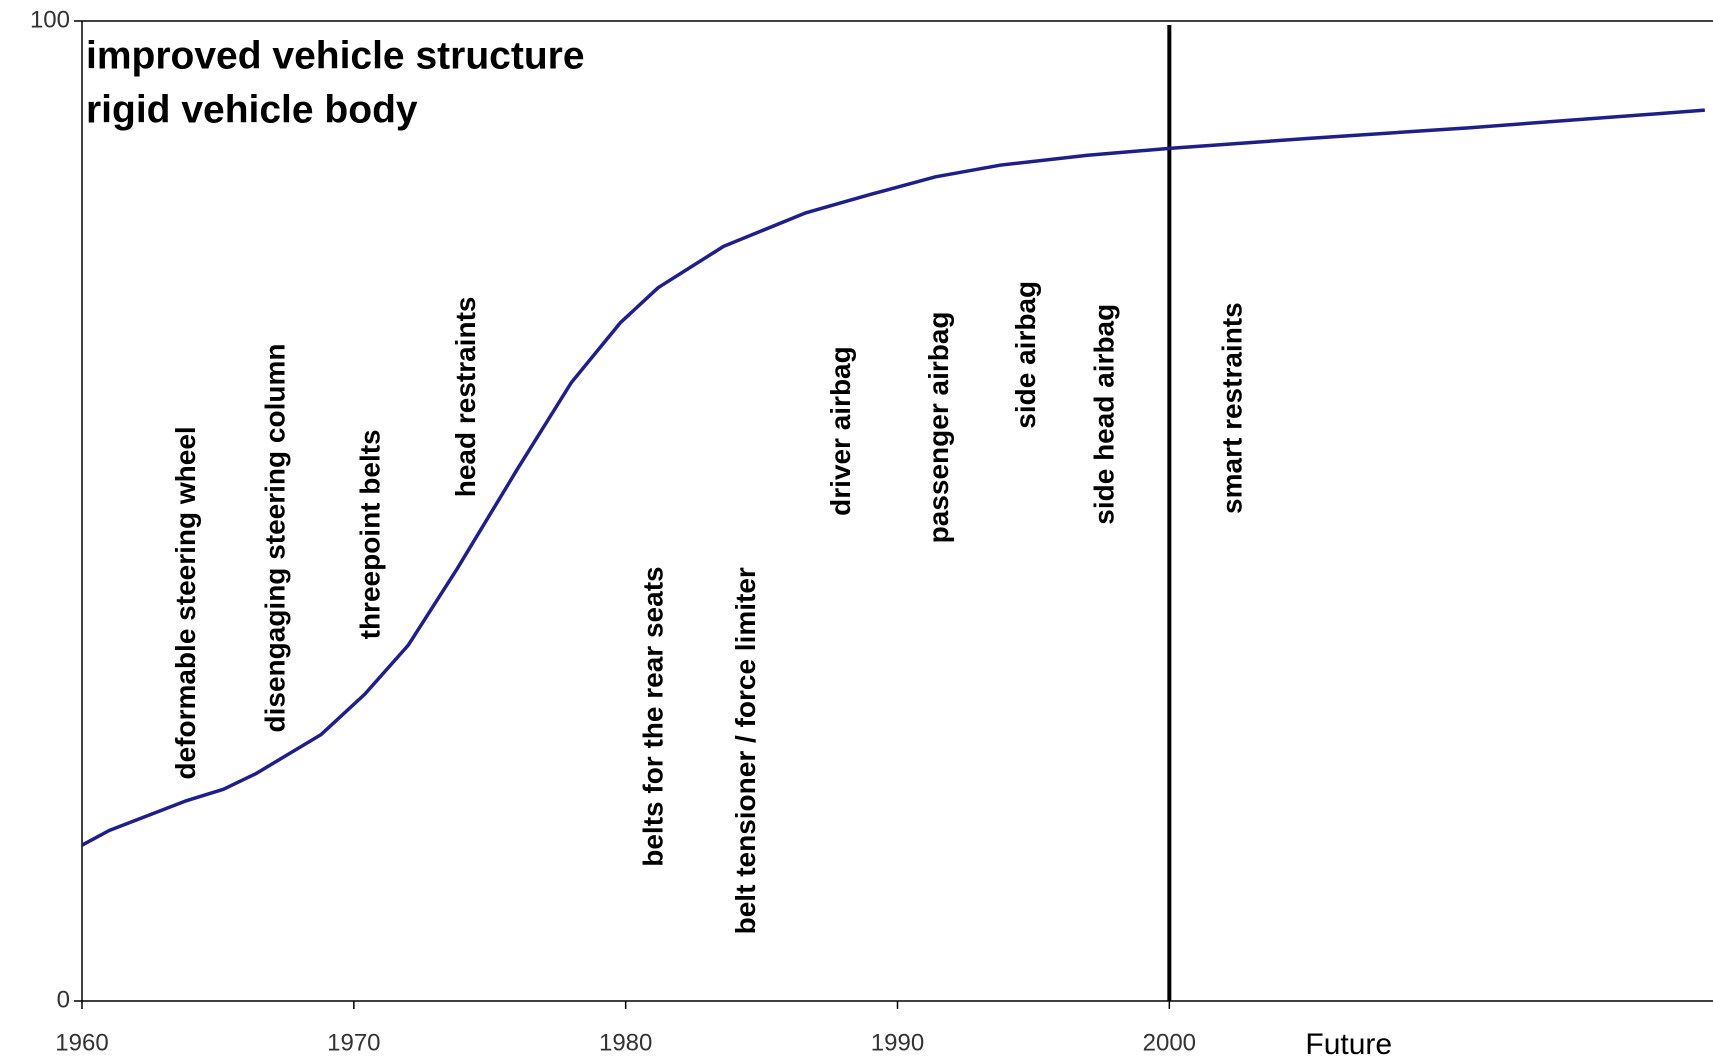 Image resolution: width=1713 pixels, height=1061 pixels. Describe the element at coordinates (625, 1042) in the screenshot. I see `x-tick-label: 1980` at that location.